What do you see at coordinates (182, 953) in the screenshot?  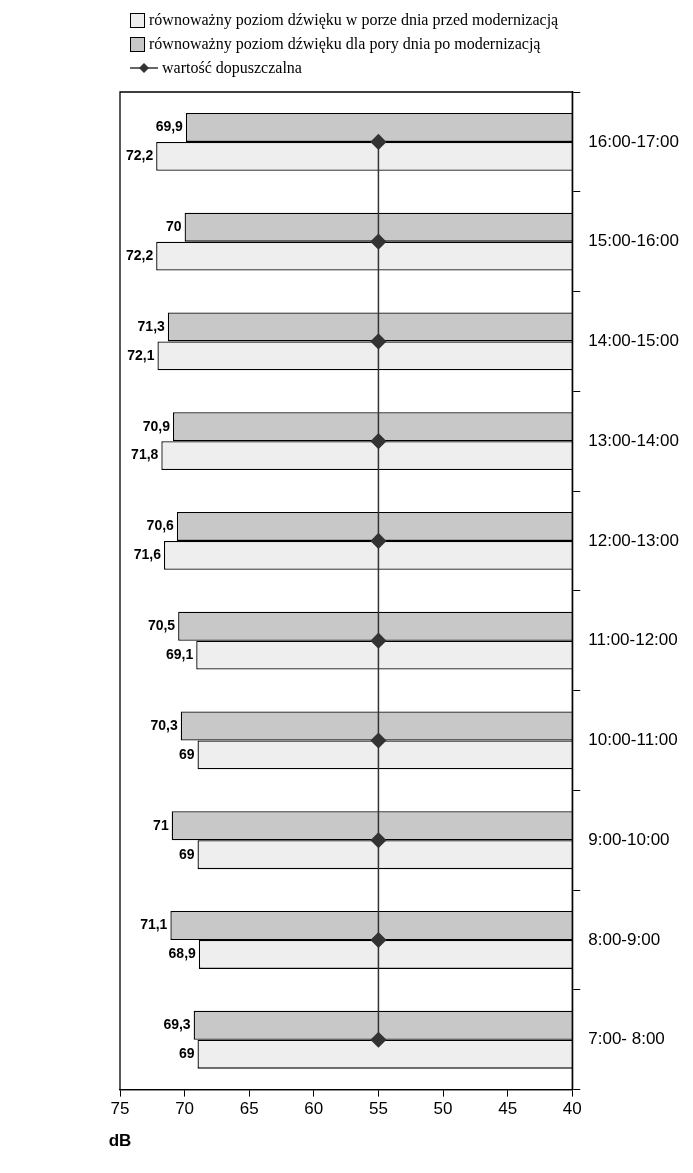 I see `data-label: 68,9` at bounding box center [182, 953].